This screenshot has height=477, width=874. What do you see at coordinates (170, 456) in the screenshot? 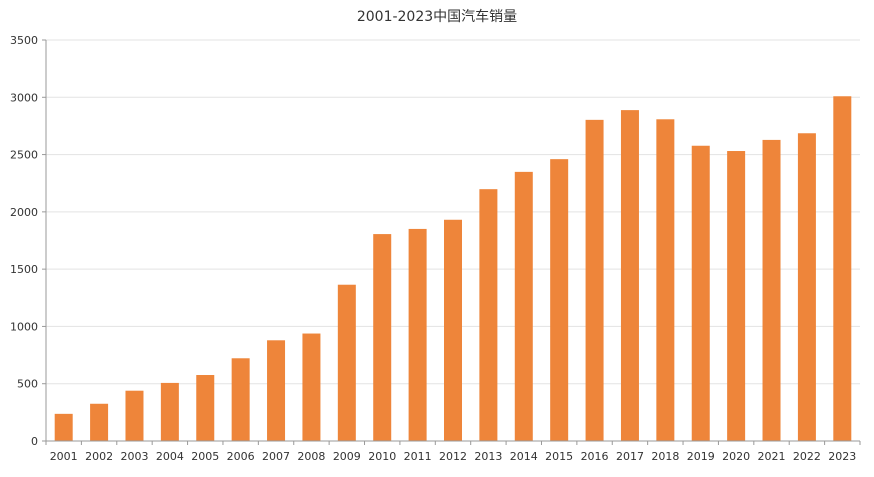
I see `x-tick-label: 2004` at bounding box center [170, 456].